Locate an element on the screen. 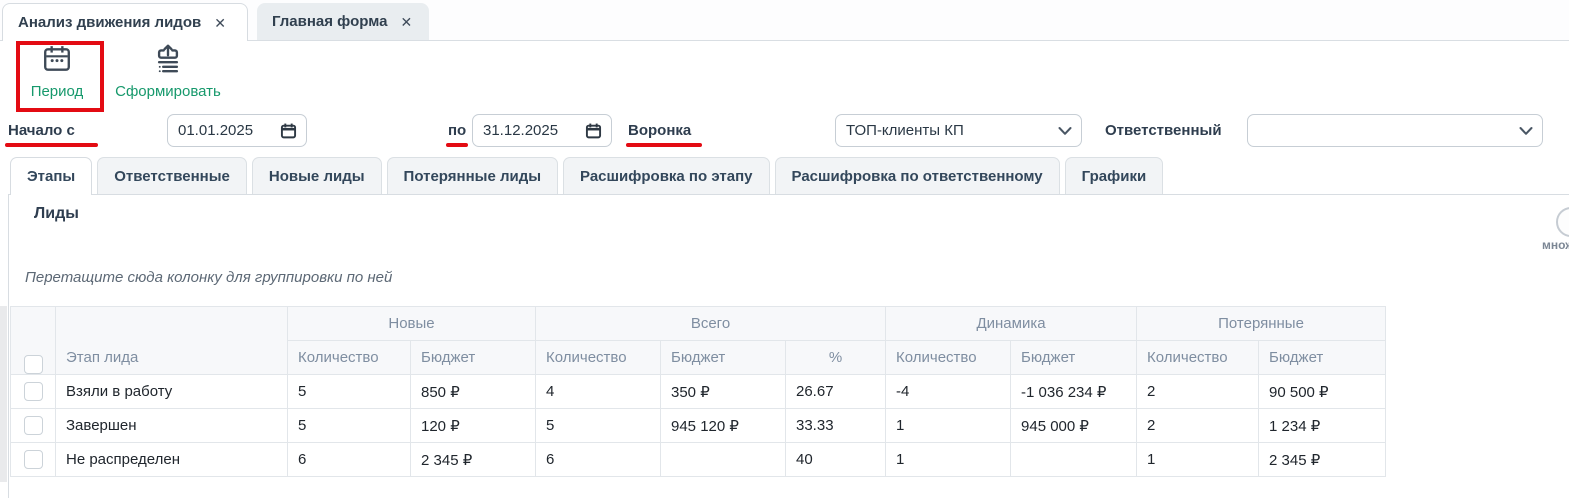  period-button: Период is located at coordinates (57, 72).